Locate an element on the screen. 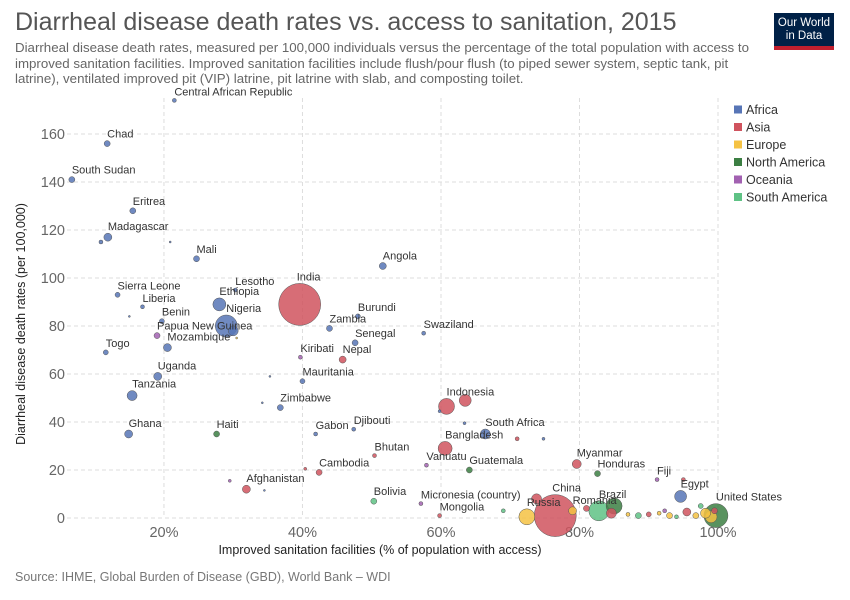  point-label: Haiti is located at coordinates (228, 425).